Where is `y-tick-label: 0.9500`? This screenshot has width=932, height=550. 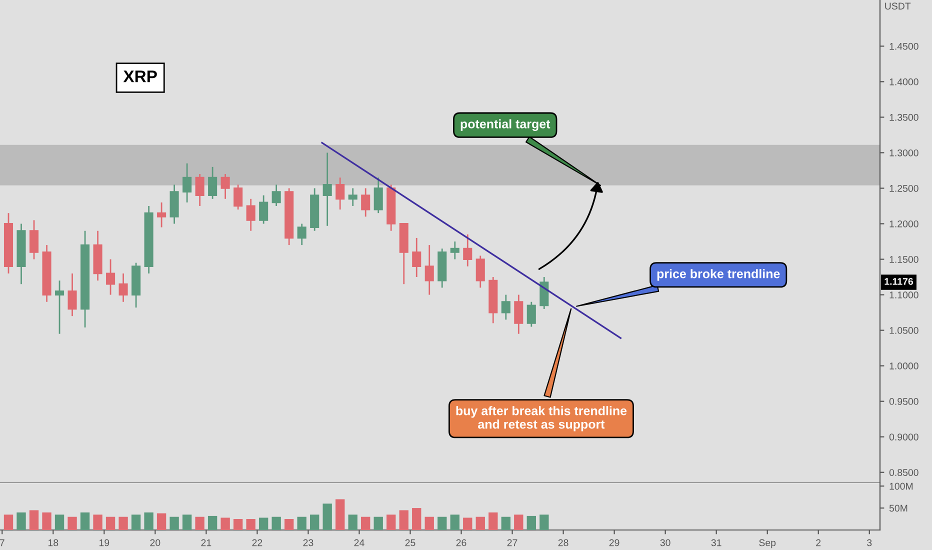
y-tick-label: 0.9500 is located at coordinates (903, 401).